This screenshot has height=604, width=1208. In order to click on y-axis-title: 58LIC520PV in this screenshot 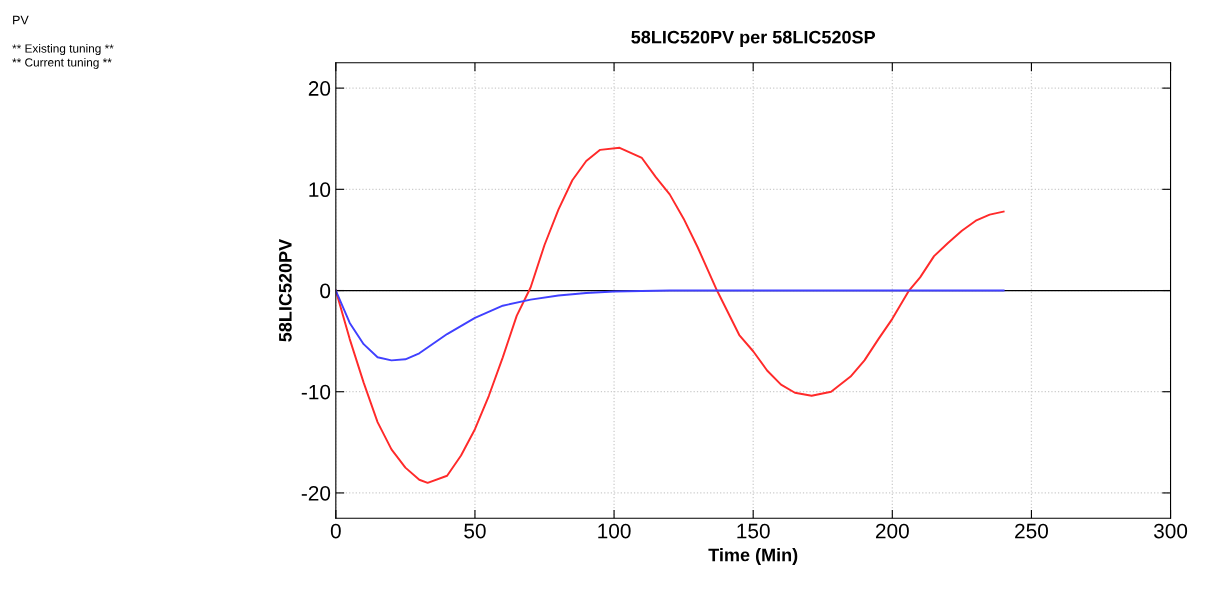, I will do `click(285, 290)`.